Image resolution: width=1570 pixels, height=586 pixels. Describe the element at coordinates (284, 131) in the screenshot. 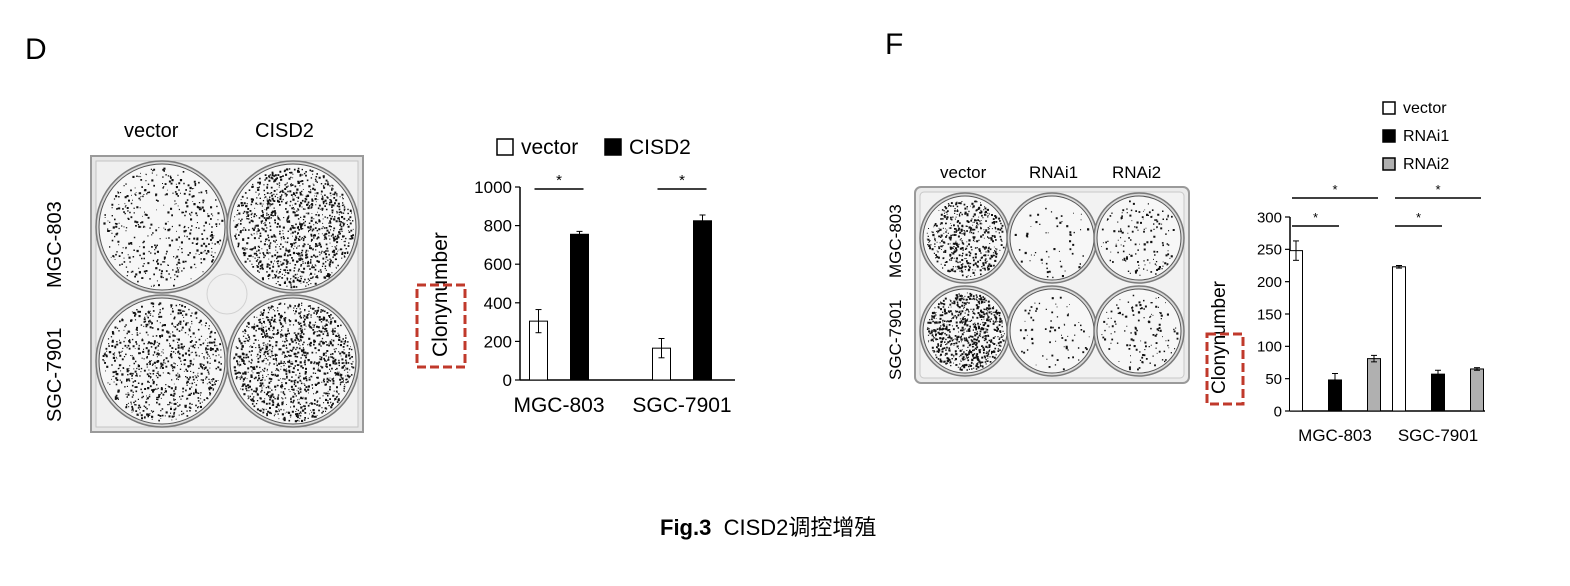

I see `plate-d-col-label-cisd2: CISD2` at that location.